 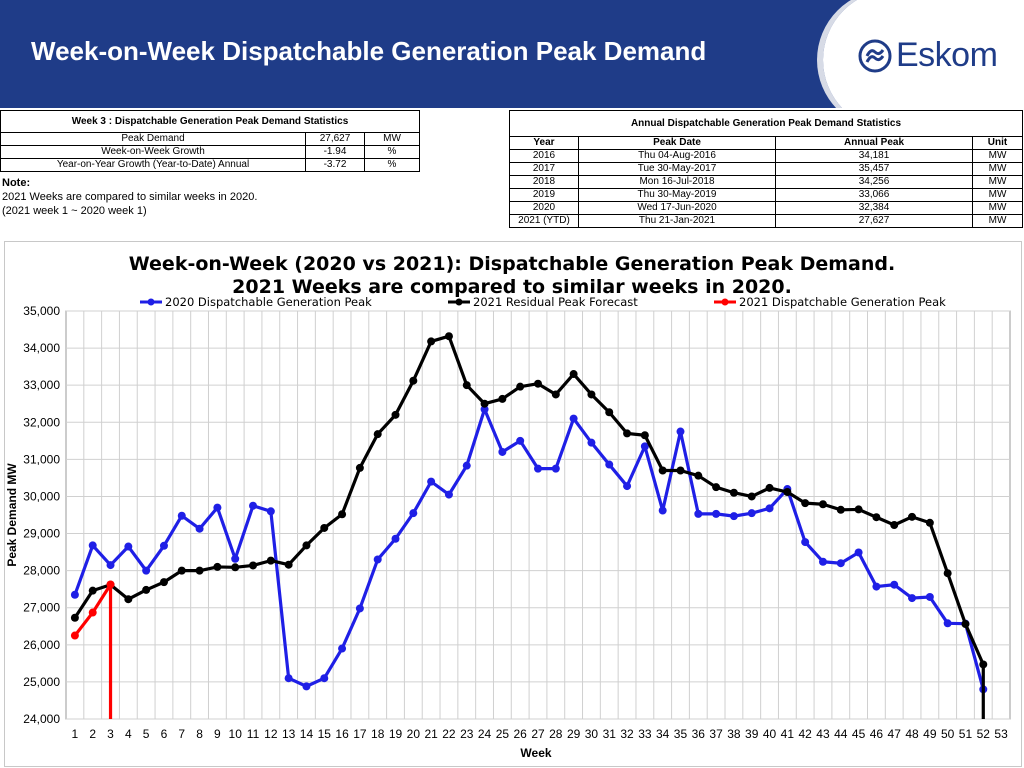 What do you see at coordinates (677, 221) in the screenshot?
I see `cell: Thu 21-Jan-2021` at bounding box center [677, 221].